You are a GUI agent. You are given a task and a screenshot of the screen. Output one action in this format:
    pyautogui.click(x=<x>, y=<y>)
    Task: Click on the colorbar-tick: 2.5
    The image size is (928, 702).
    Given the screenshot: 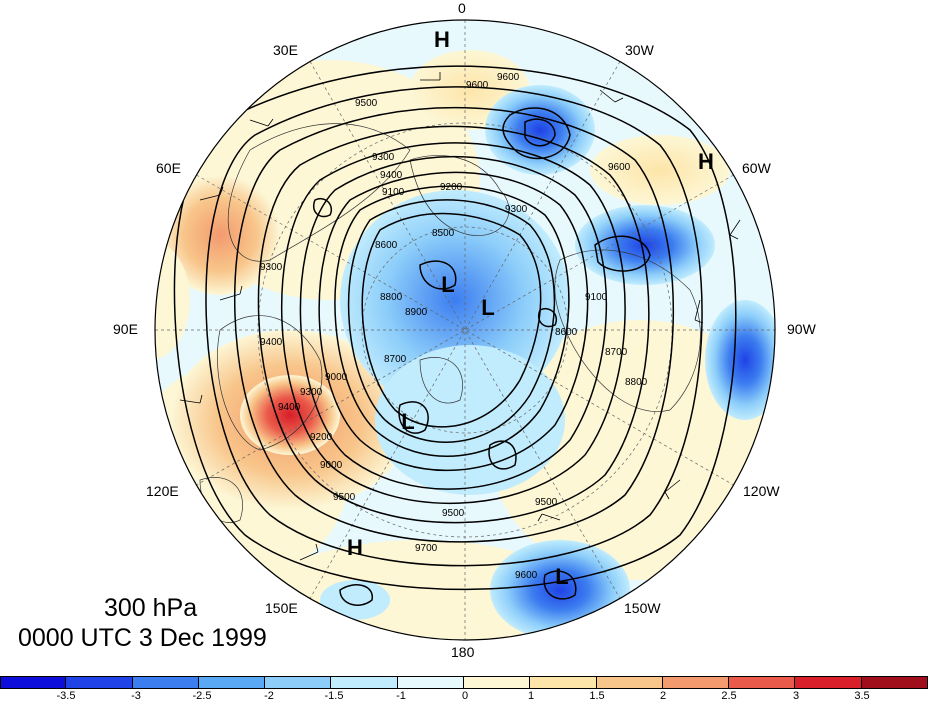 What is the action you would take?
    pyautogui.click(x=729, y=696)
    